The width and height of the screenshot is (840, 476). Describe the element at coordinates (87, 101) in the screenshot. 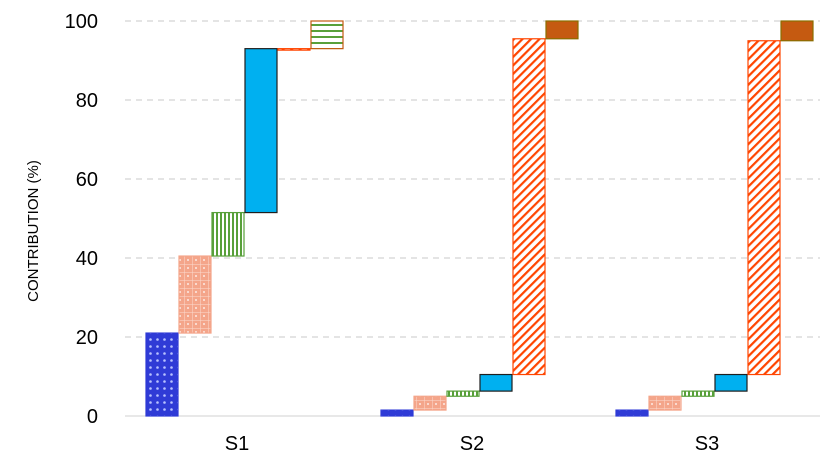

I see `y-tick-label: 80` at that location.